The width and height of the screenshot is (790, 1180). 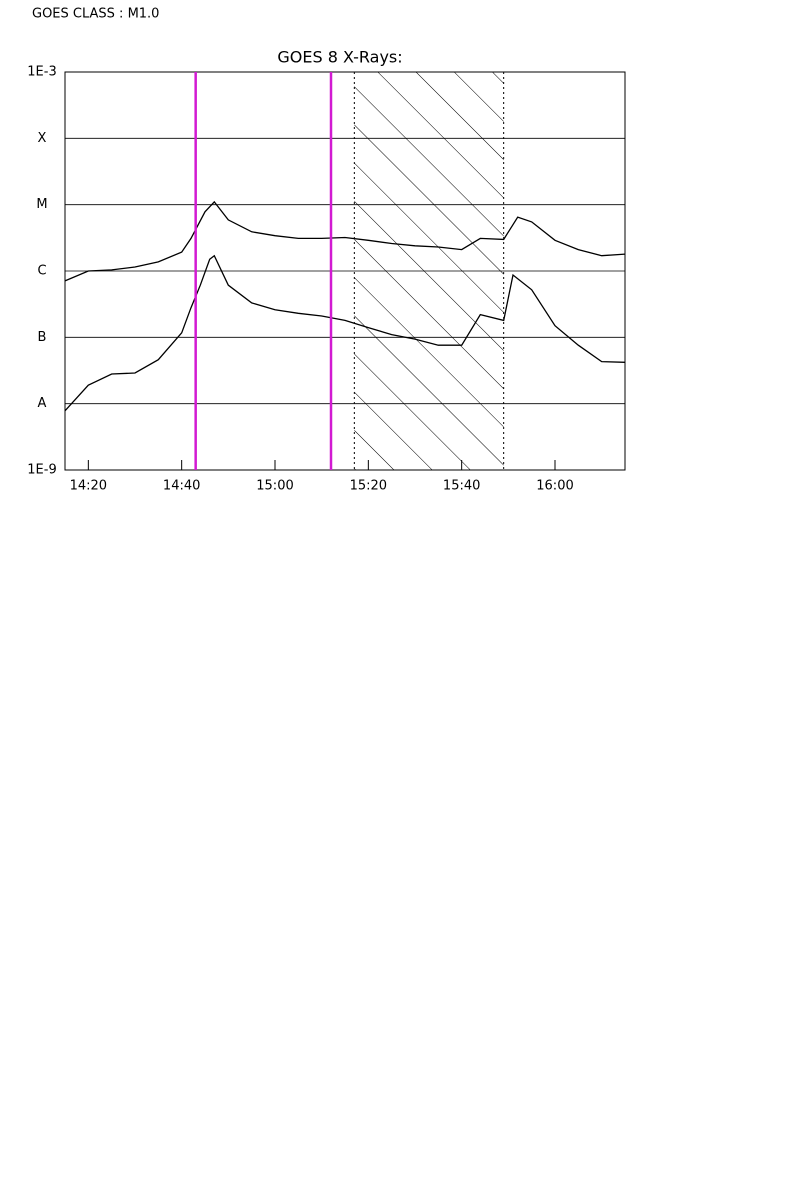 What do you see at coordinates (95, 14) in the screenshot?
I see `goes-class: GOES CLASS : M1.0` at bounding box center [95, 14].